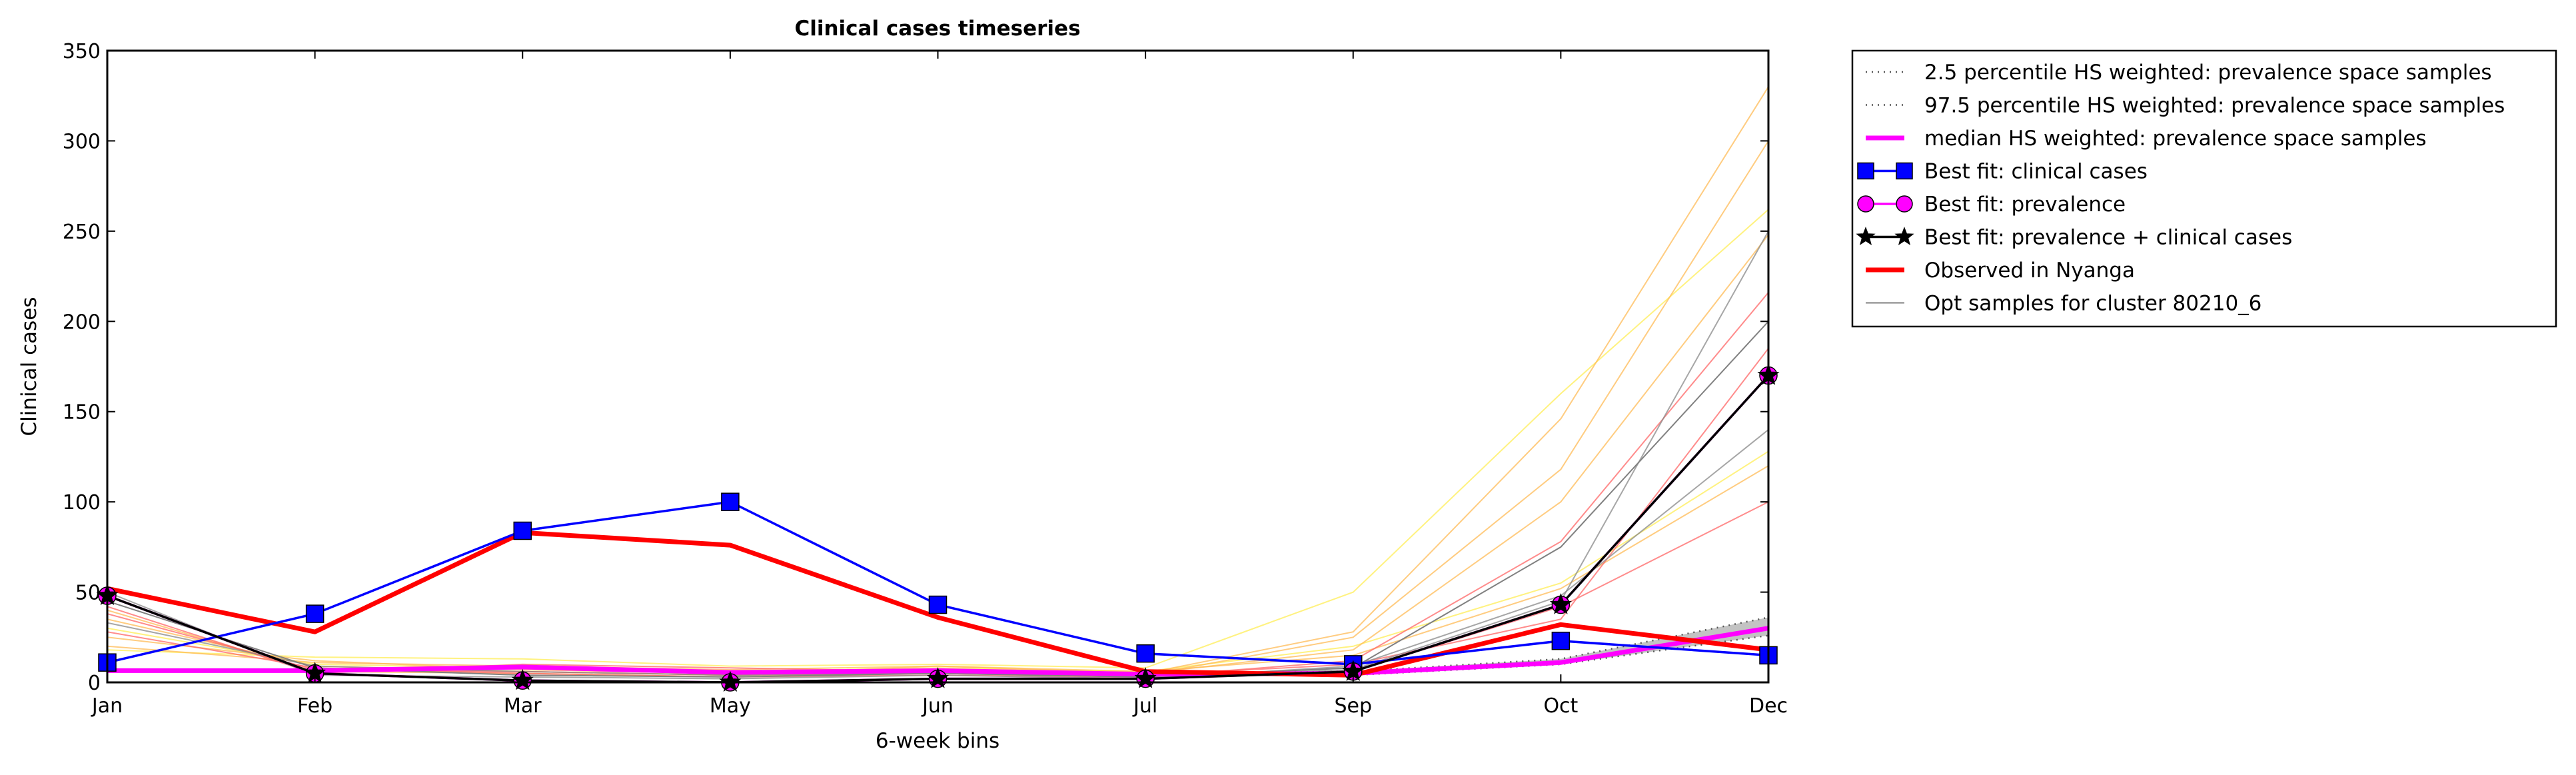  I want to click on x-tick-label: May, so click(730, 706).